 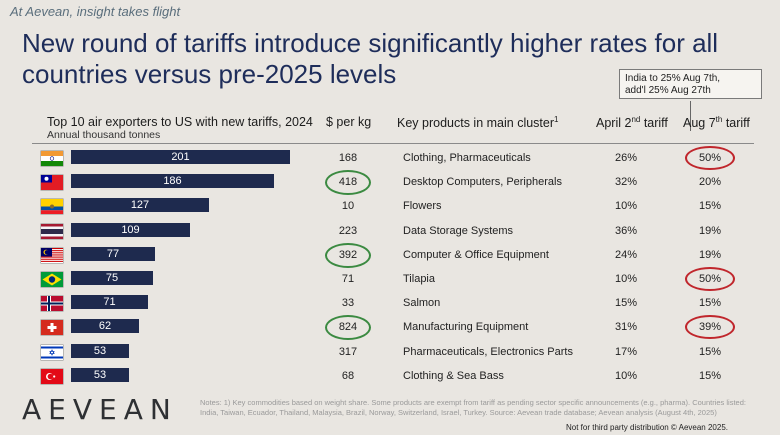 I want to click on bar-brazil, so click(x=112, y=278).